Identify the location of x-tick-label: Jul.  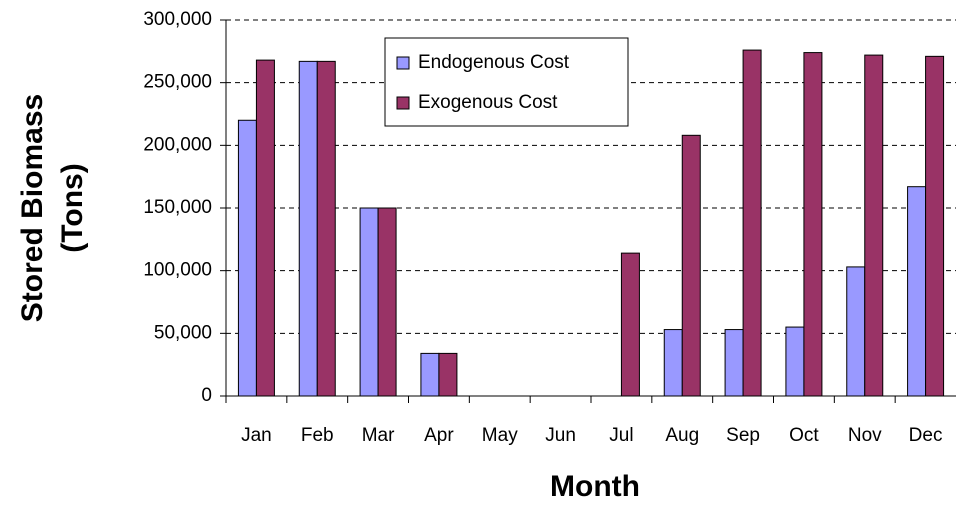
(621, 435).